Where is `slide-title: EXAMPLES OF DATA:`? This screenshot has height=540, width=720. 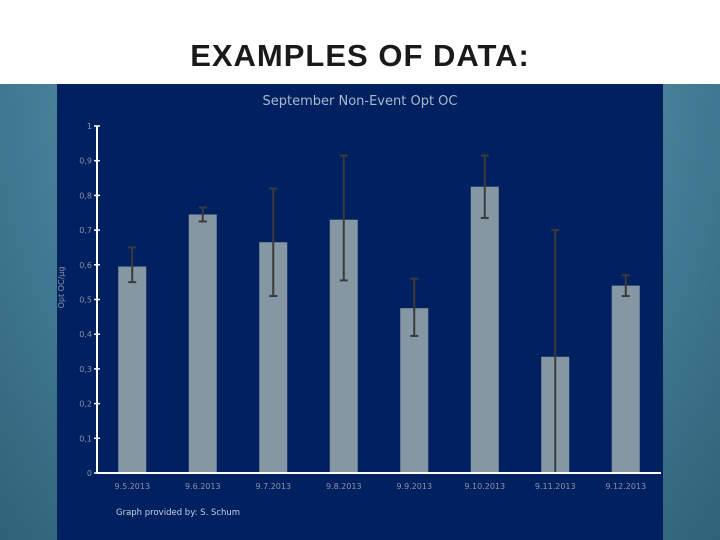
slide-title: EXAMPLES OF DATA: is located at coordinates (360, 55).